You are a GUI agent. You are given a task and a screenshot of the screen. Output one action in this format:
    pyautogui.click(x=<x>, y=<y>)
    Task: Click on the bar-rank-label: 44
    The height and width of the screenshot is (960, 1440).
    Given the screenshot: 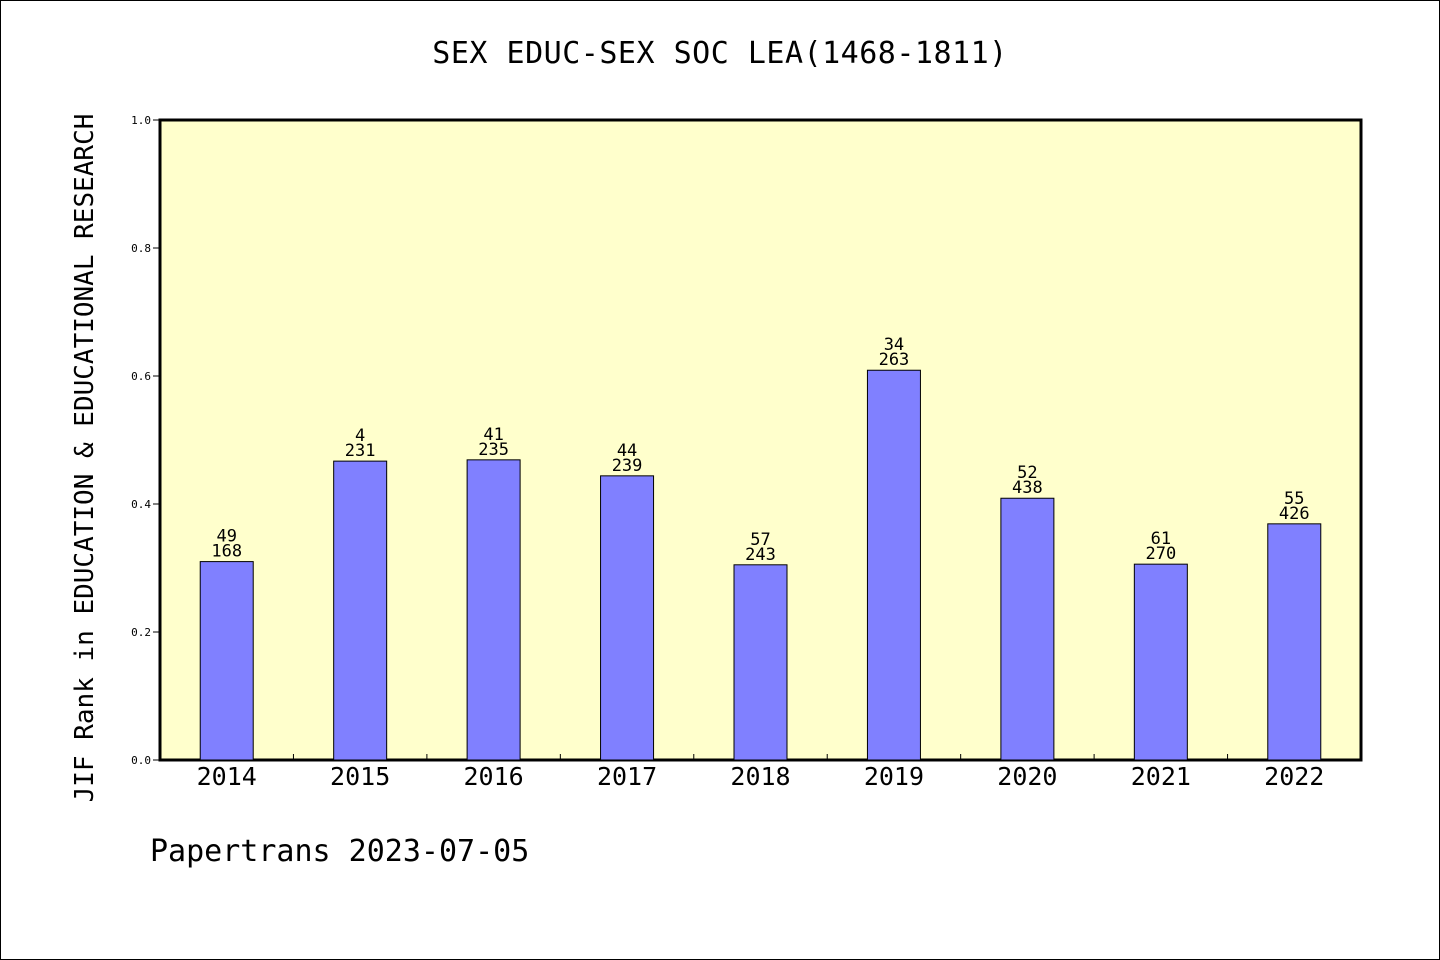 What is the action you would take?
    pyautogui.click(x=627, y=451)
    